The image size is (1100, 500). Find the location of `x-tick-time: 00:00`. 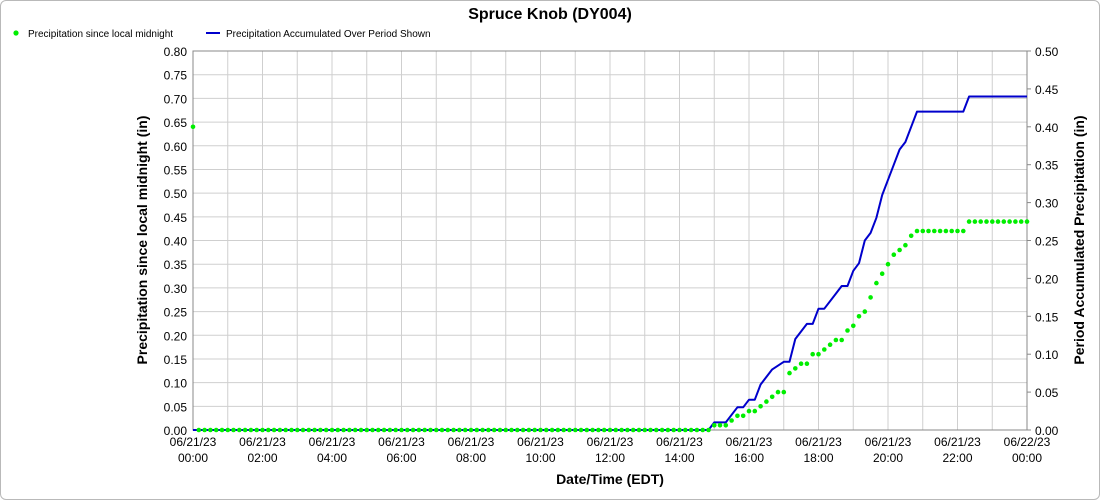

x-tick-time: 00:00 is located at coordinates (193, 458).